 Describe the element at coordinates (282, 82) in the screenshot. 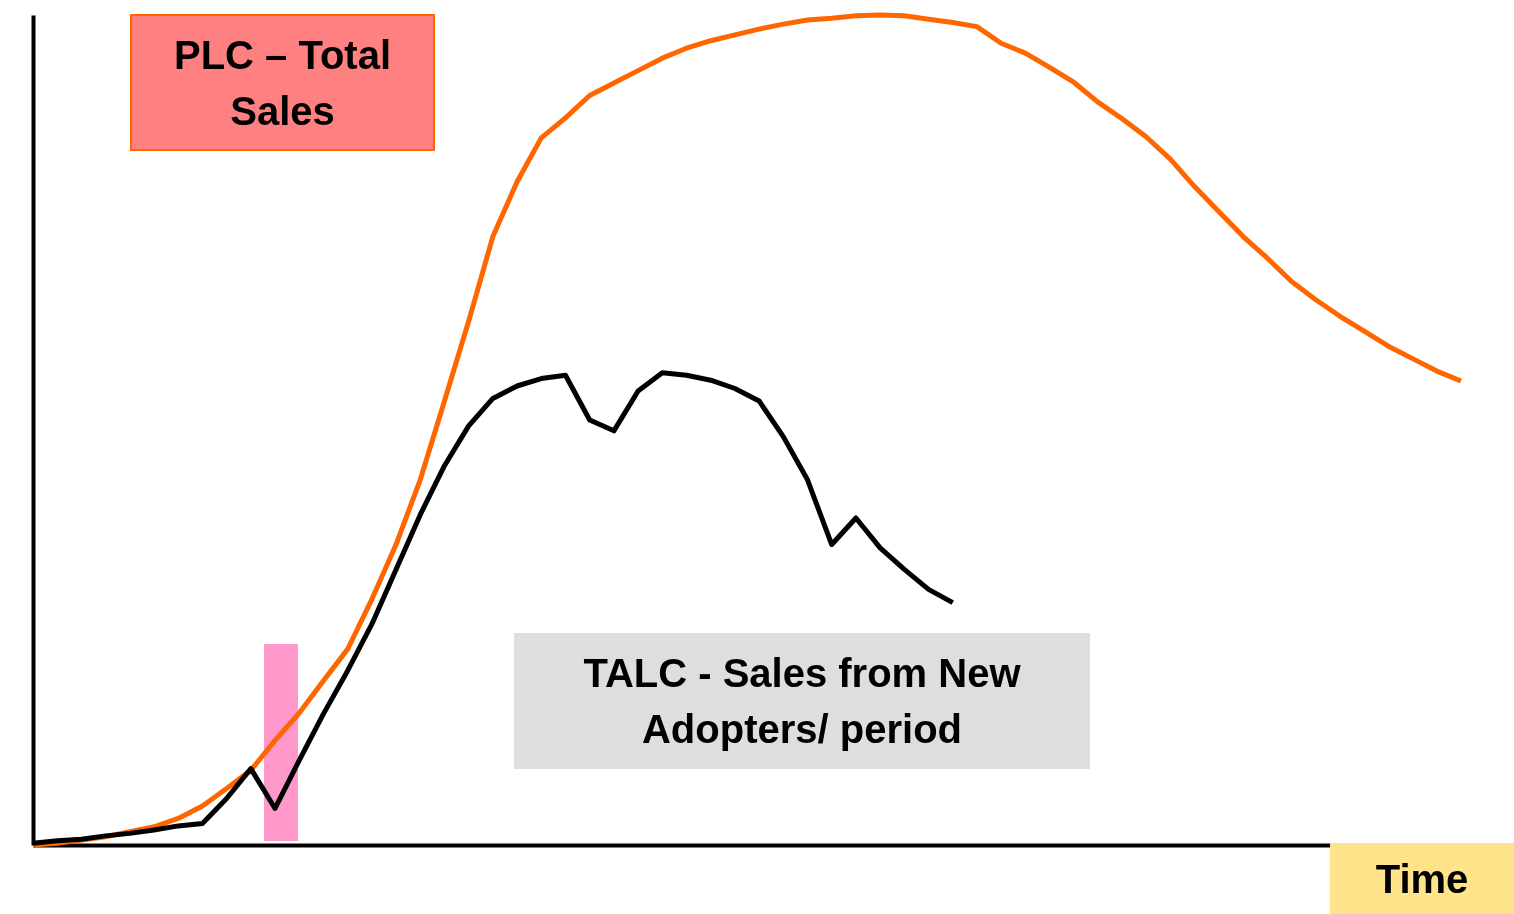

I see `label-box: PLC – Total Sales` at that location.